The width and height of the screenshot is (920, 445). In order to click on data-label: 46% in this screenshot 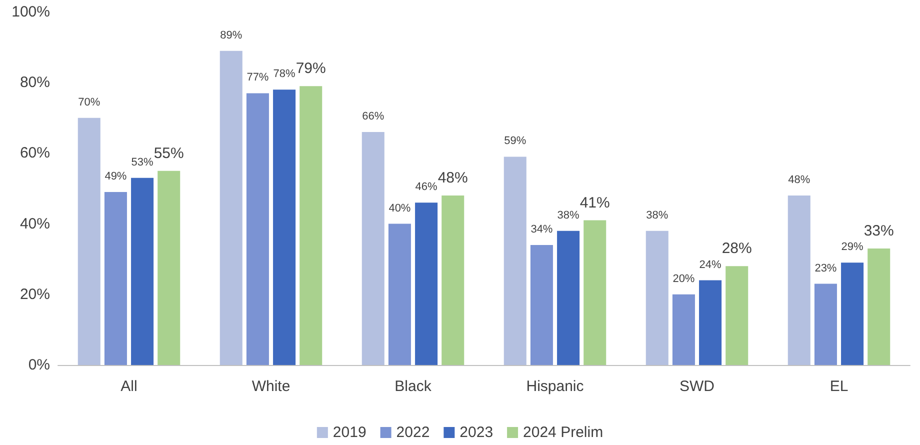, I will do `click(426, 187)`.